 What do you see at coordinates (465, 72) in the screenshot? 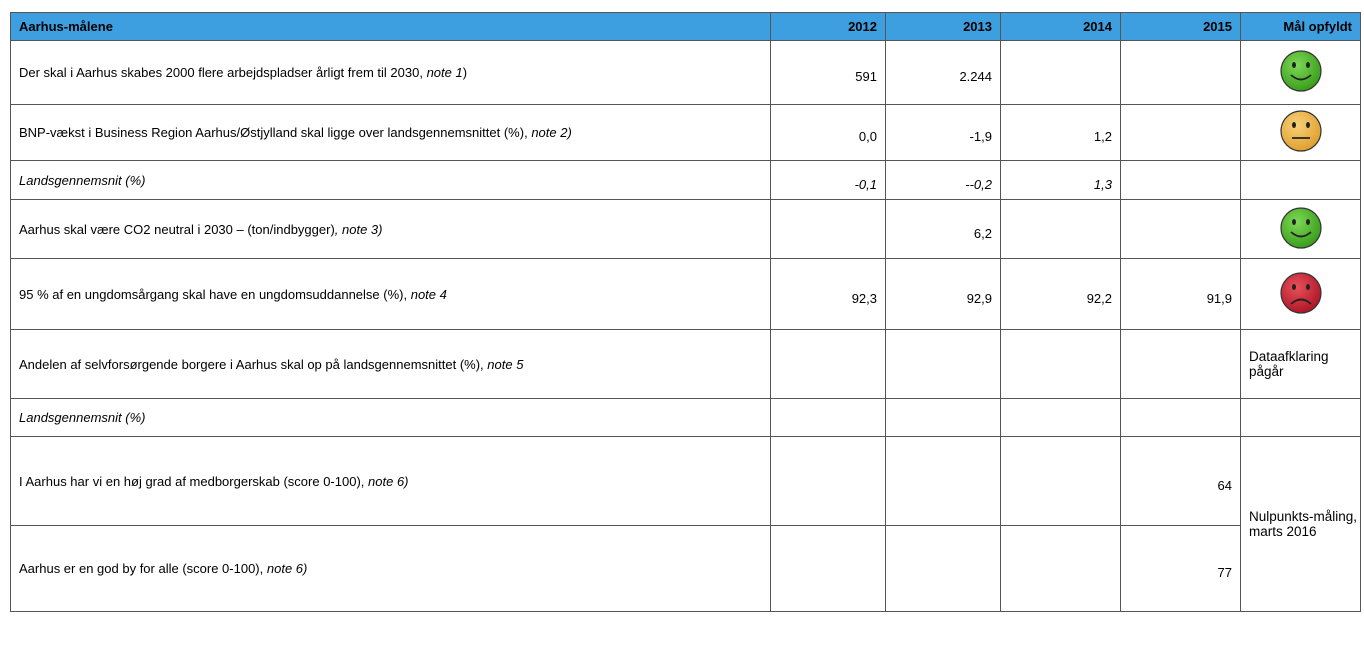
I see `row-note-end: )` at bounding box center [465, 72].